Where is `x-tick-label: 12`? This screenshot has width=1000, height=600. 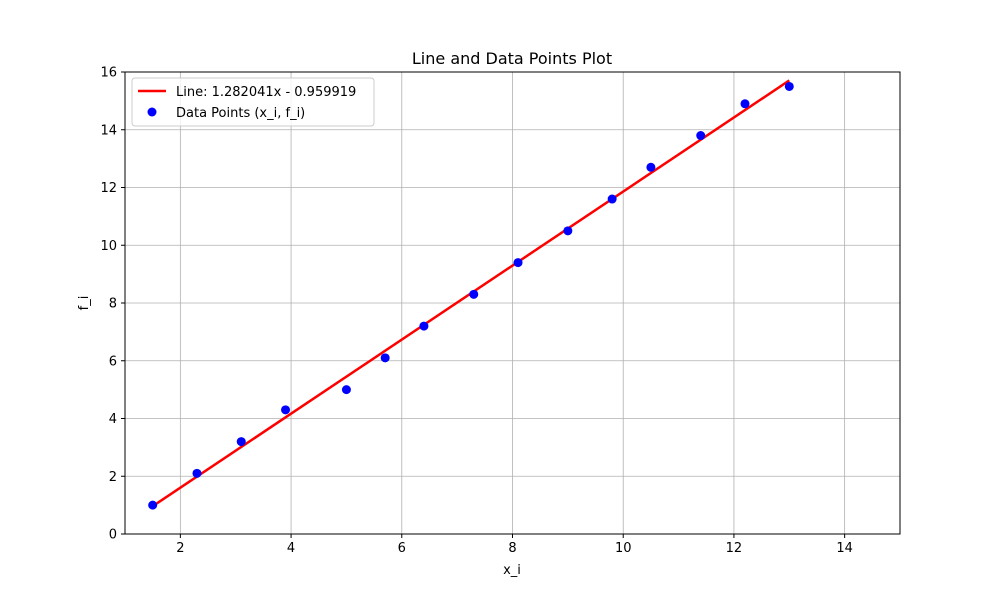 x-tick-label: 12 is located at coordinates (734, 548).